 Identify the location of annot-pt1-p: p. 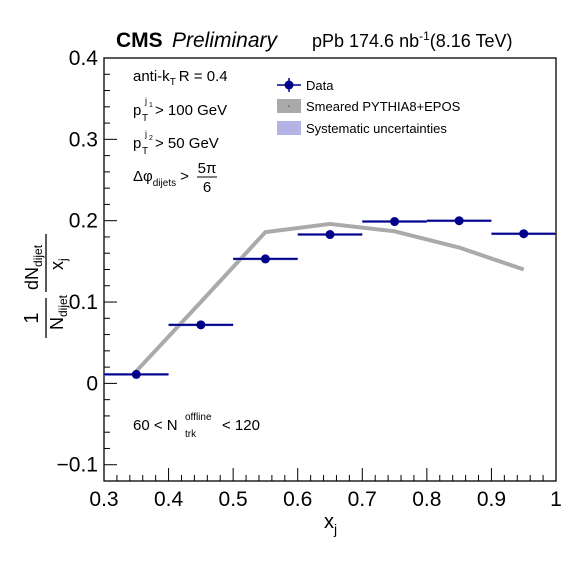
(137, 110).